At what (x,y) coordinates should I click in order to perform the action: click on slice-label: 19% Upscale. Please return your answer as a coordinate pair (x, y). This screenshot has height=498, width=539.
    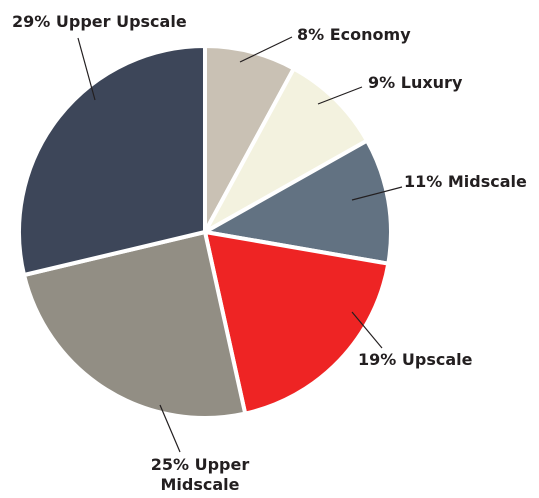
    Looking at the image, I should click on (415, 360).